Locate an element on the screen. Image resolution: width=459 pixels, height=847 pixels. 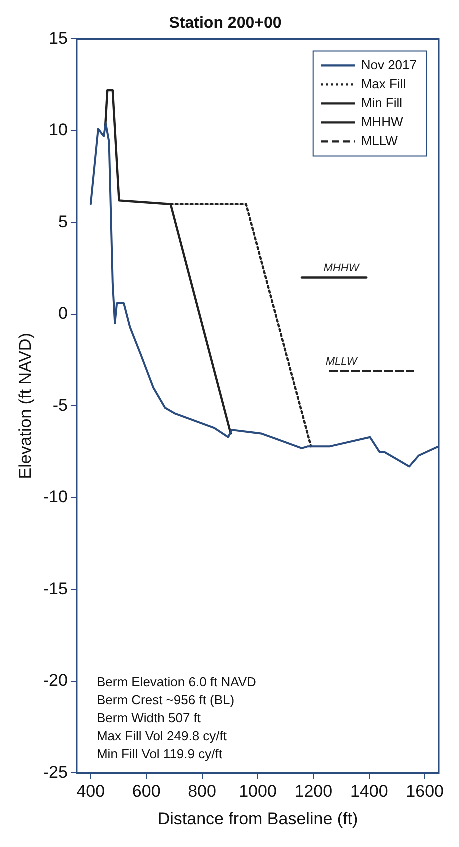
x-tick-label: 1000 is located at coordinates (258, 792).